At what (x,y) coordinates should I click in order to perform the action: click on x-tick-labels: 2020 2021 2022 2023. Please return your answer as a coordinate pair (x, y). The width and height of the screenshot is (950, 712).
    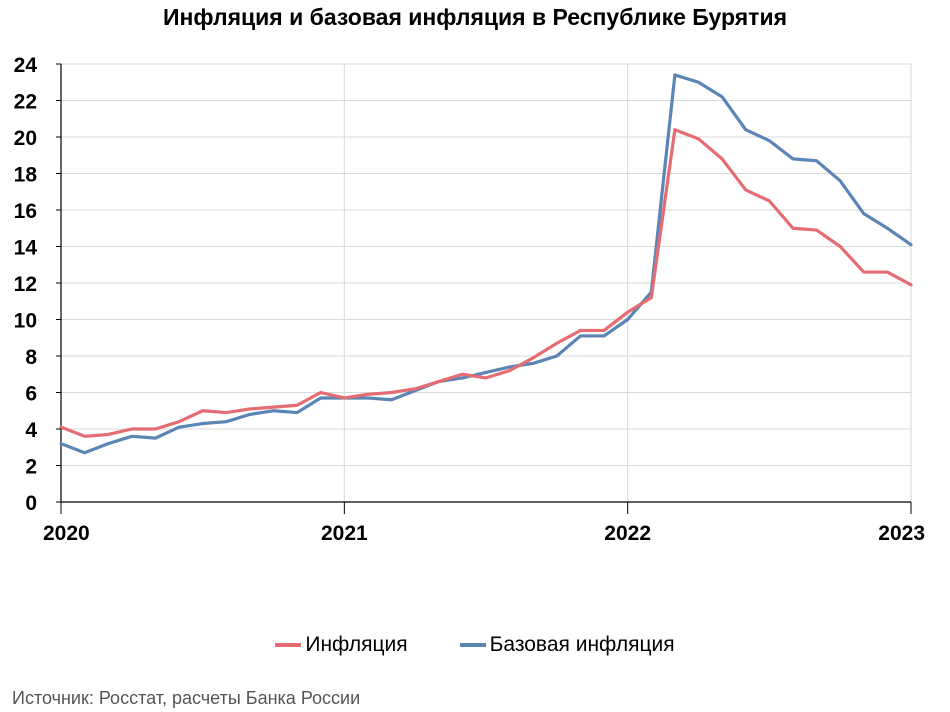
    Looking at the image, I should click on (484, 533).